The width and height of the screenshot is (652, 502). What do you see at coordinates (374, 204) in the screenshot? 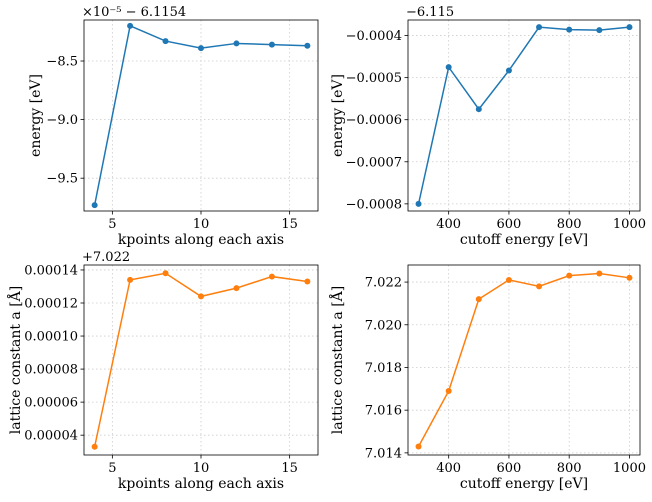
I see `y-tick-label: −0.0008` at bounding box center [374, 204].